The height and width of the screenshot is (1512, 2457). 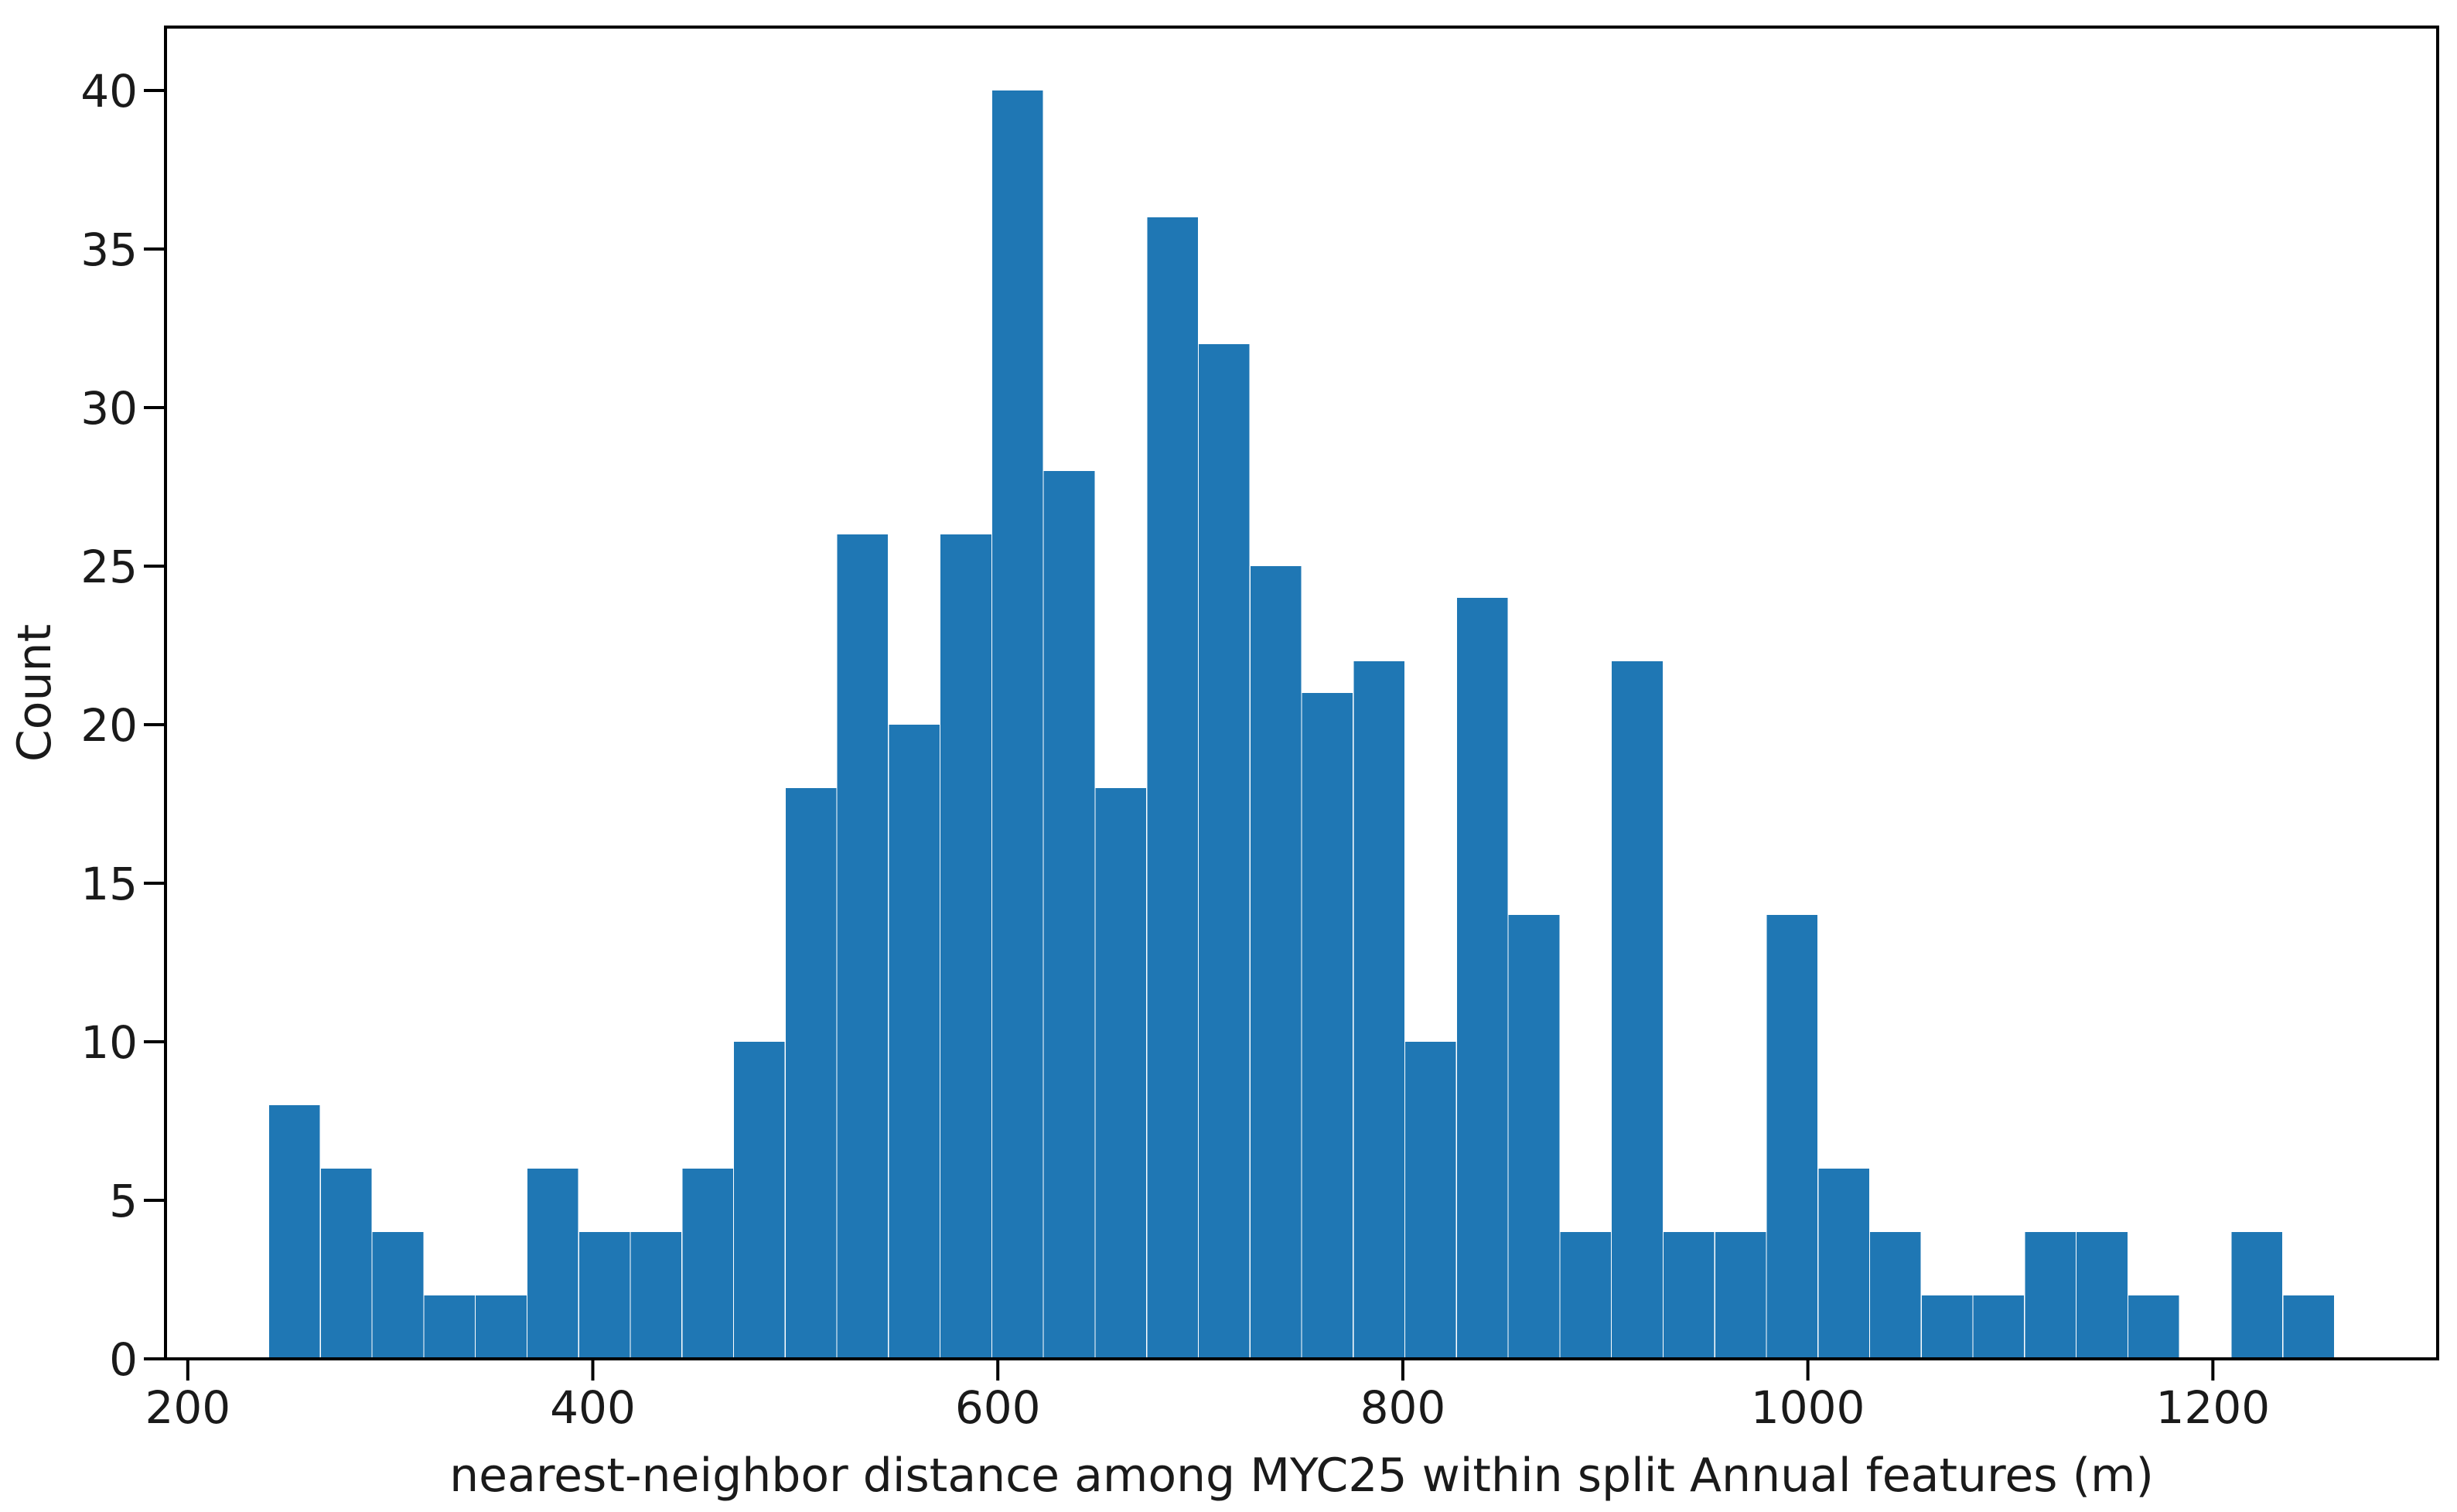 What do you see at coordinates (1403, 1407) in the screenshot?
I see `x-tick-label: 800` at bounding box center [1403, 1407].